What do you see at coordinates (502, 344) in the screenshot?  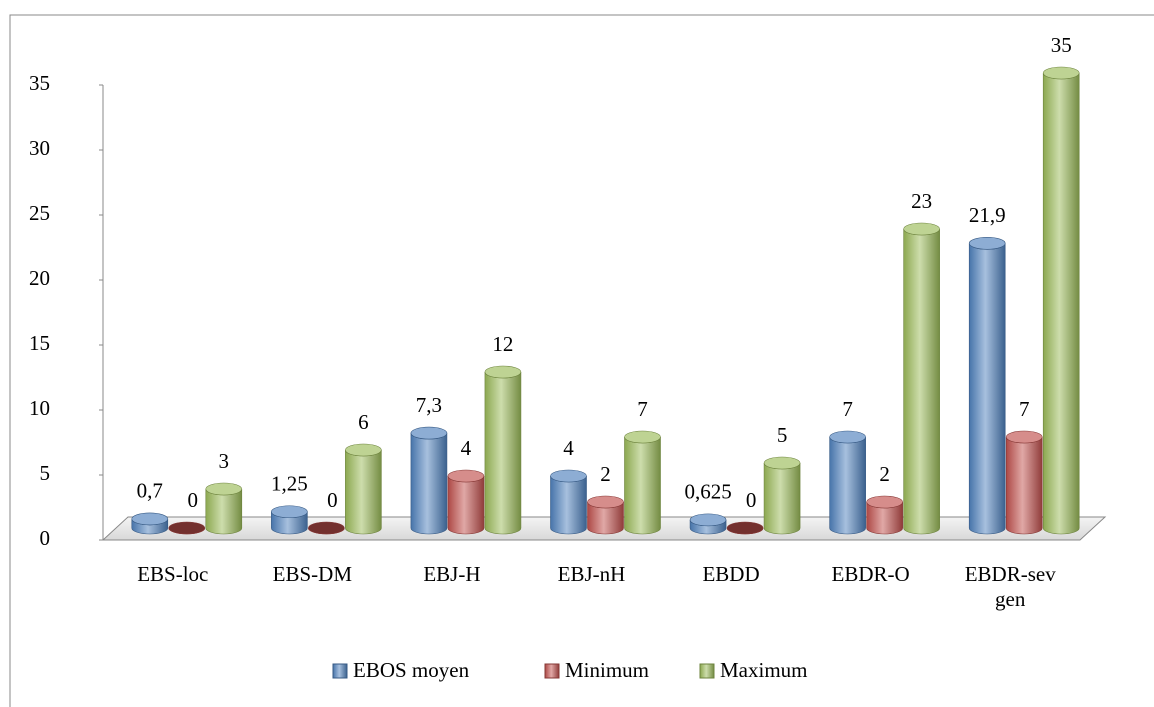 I see `data-label: 12` at bounding box center [502, 344].